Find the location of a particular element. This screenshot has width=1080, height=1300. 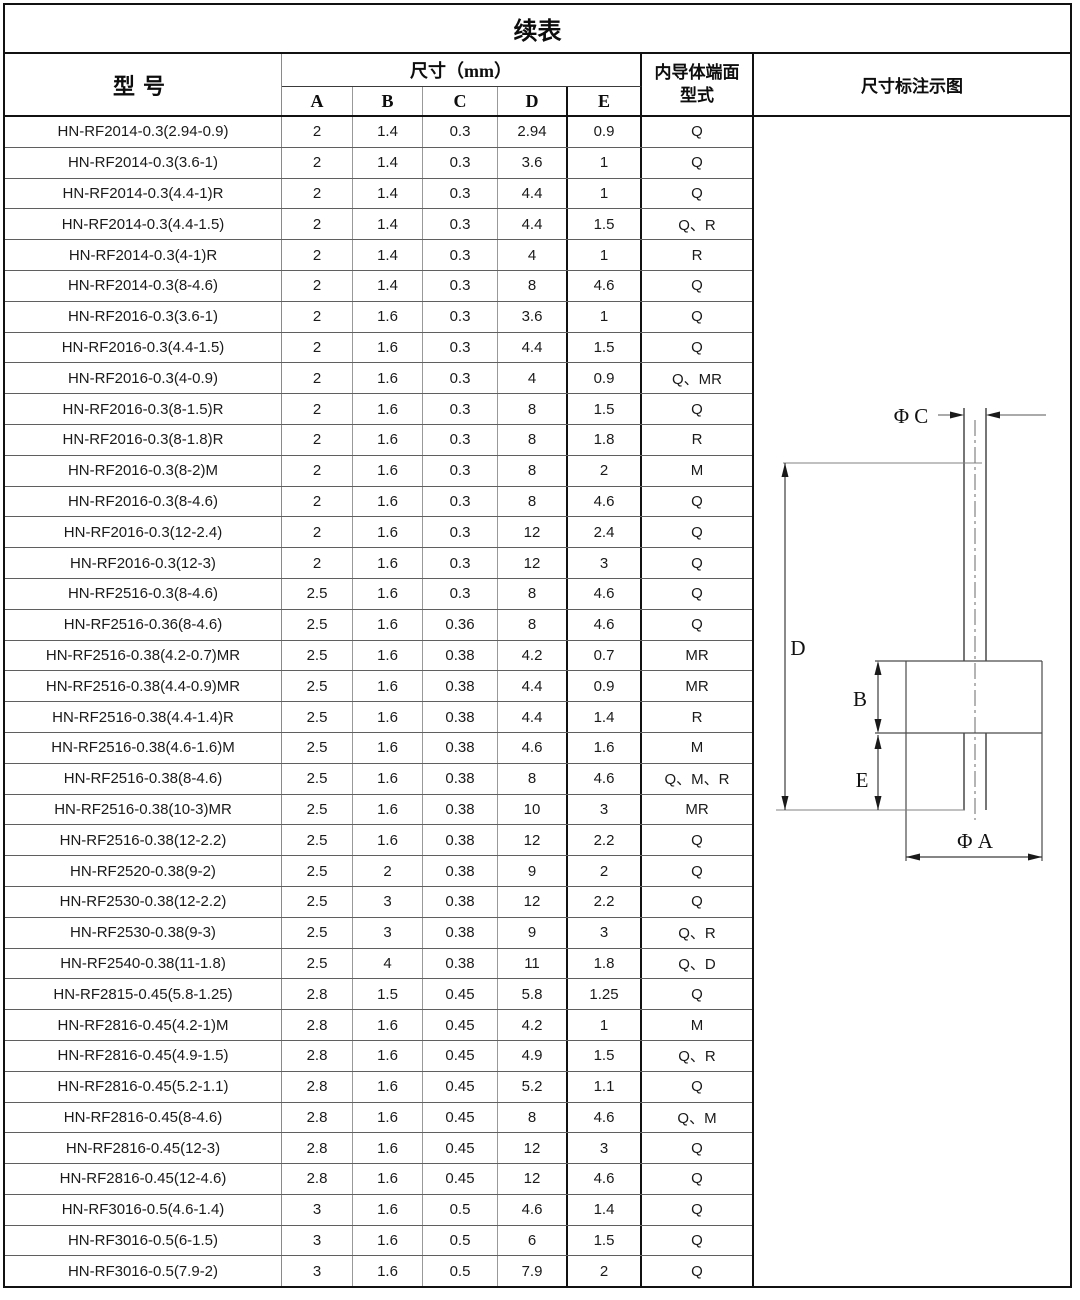

col-header-diagram: 尺寸标注示图 is located at coordinates (912, 85).